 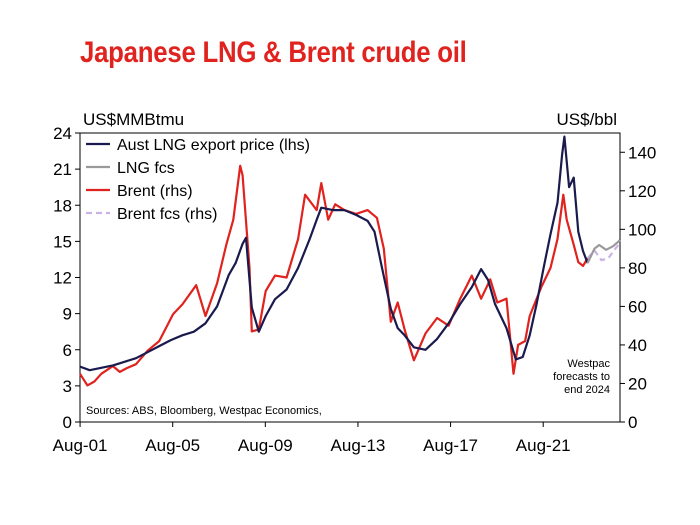 What do you see at coordinates (167, 214) in the screenshot?
I see `legend-label: Brent fcs (rhs)` at bounding box center [167, 214].